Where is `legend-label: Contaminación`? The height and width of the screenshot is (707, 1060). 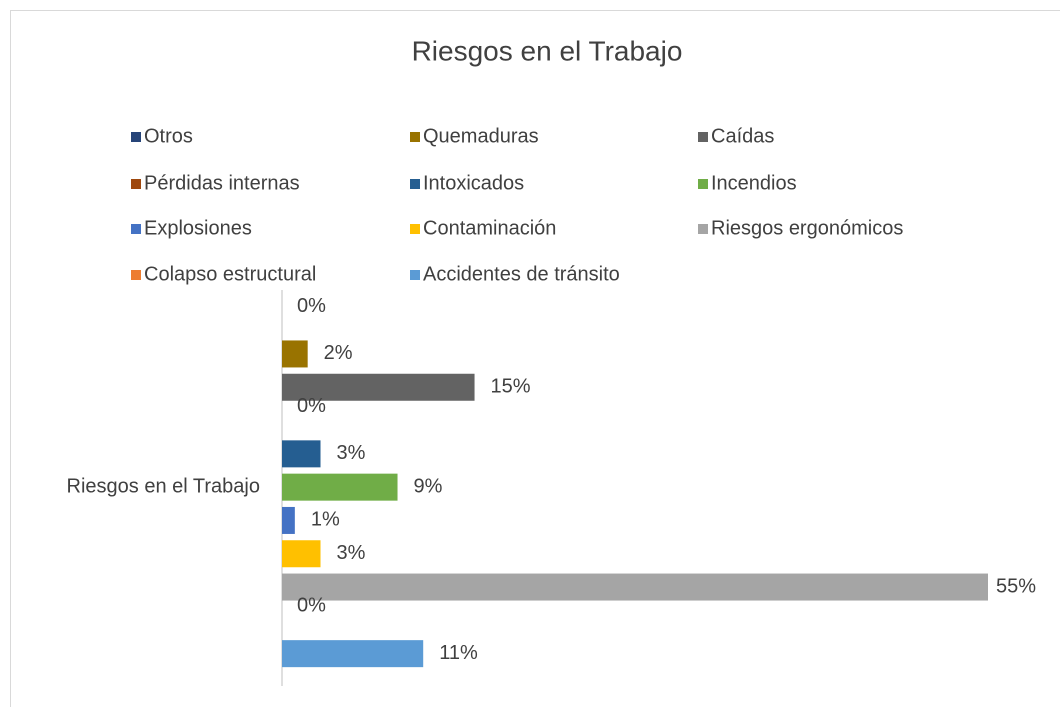 legend-label: Contaminación is located at coordinates (489, 228).